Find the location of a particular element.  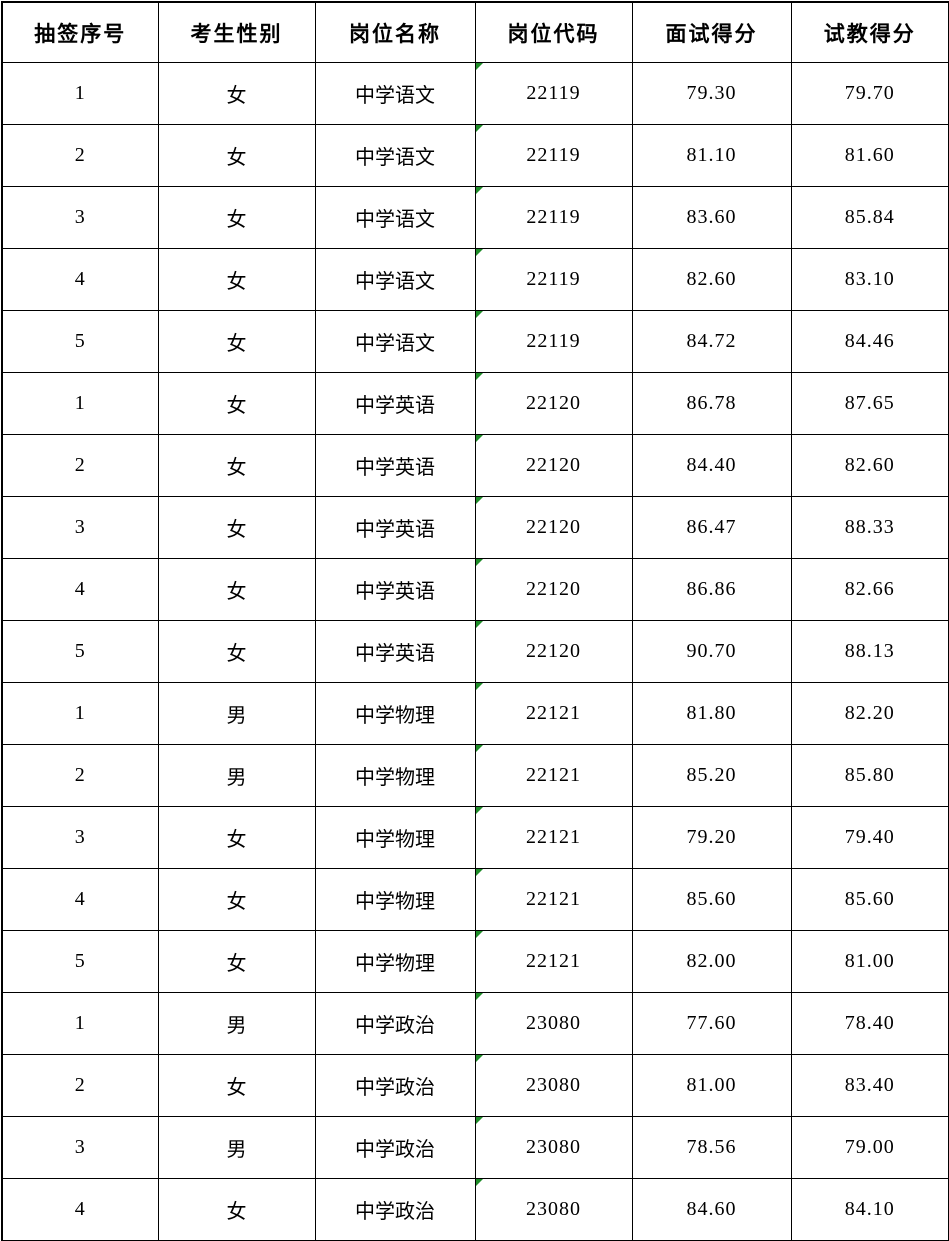

cell-interview-score: 86.86 is located at coordinates (711, 589).